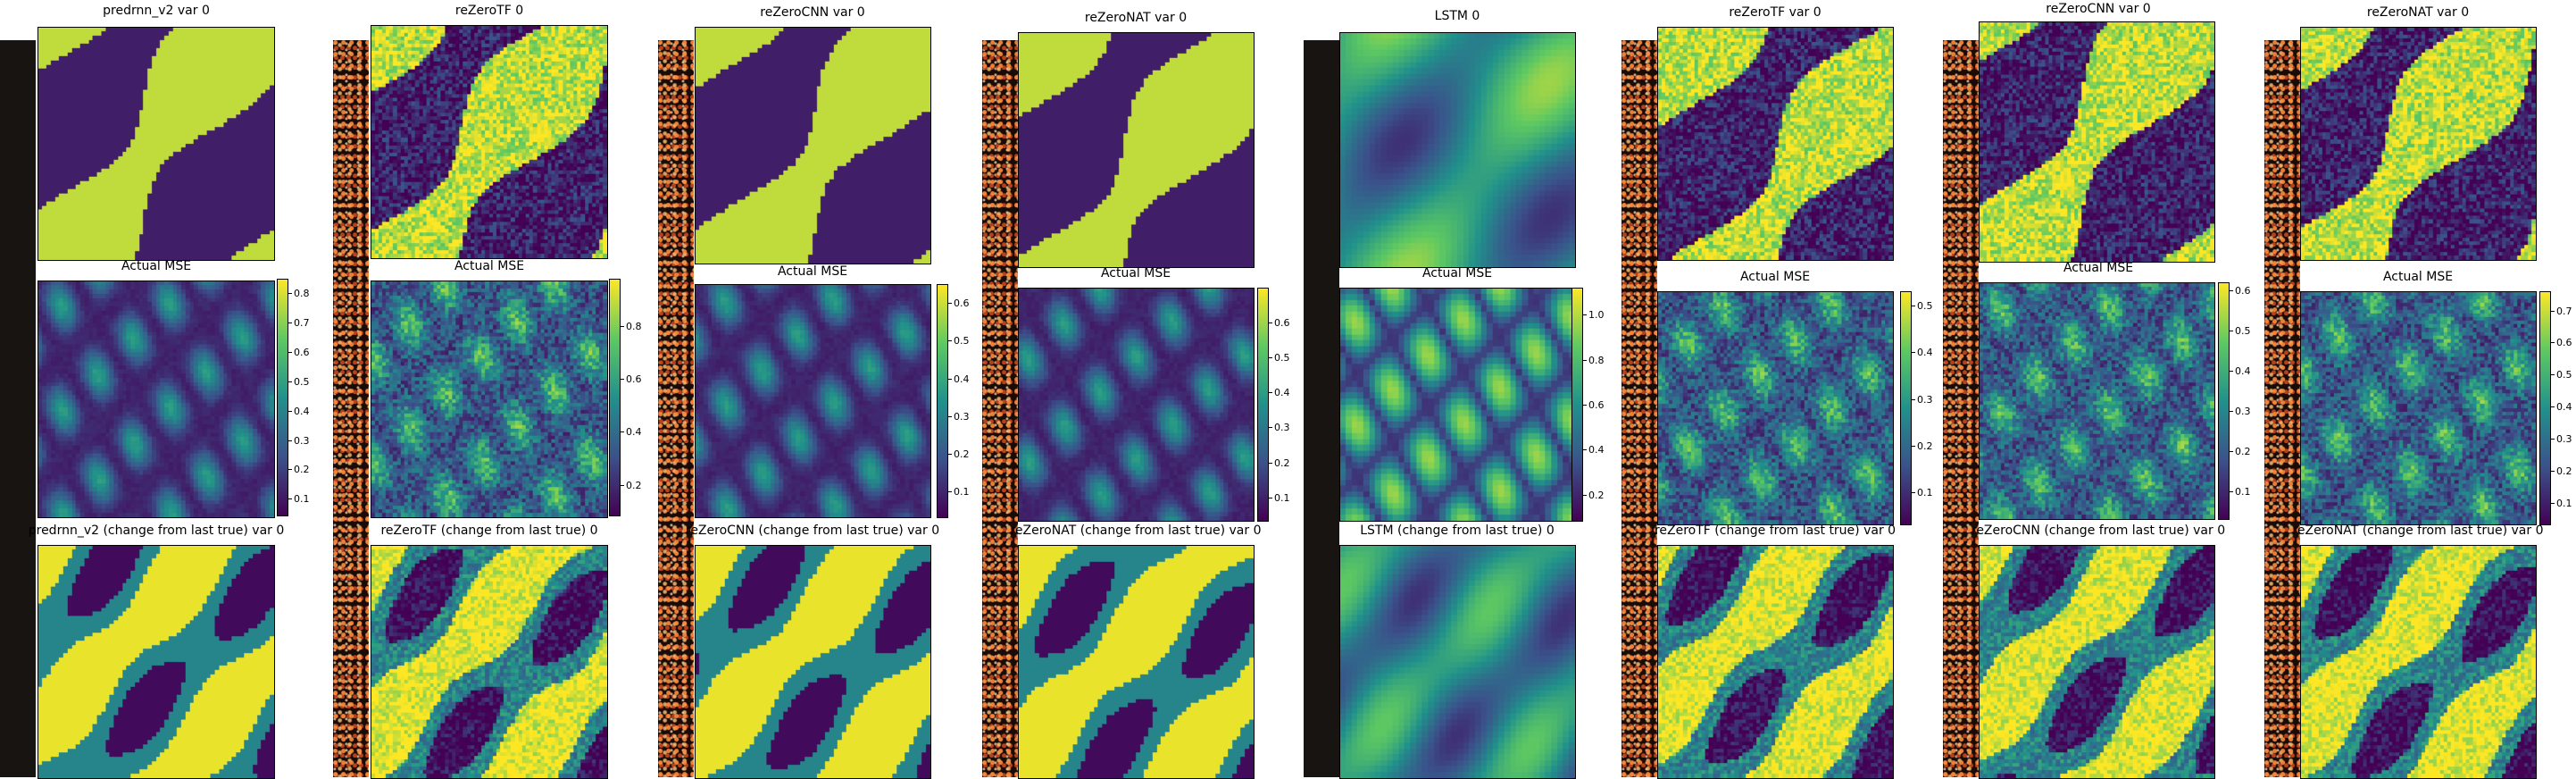  I want to click on prediction-title: reZeroTF 0, so click(489, 11).